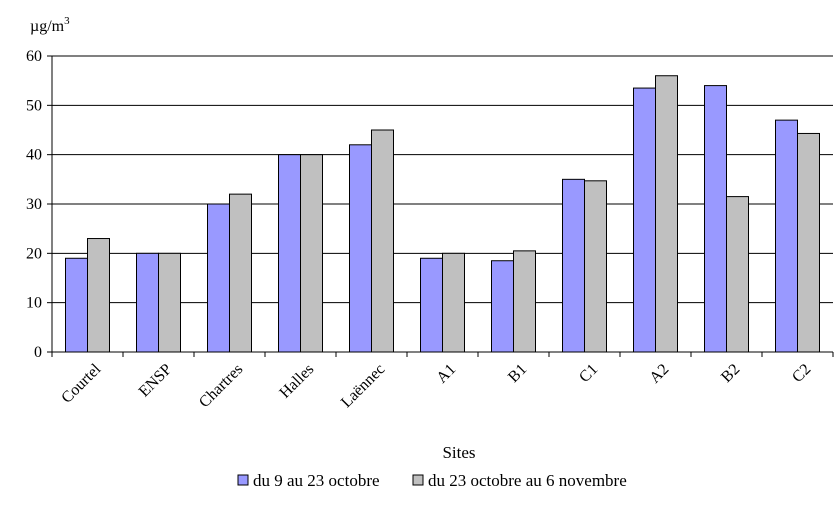 The height and width of the screenshot is (508, 837). I want to click on x-tick-label: Chartres, so click(221, 386).